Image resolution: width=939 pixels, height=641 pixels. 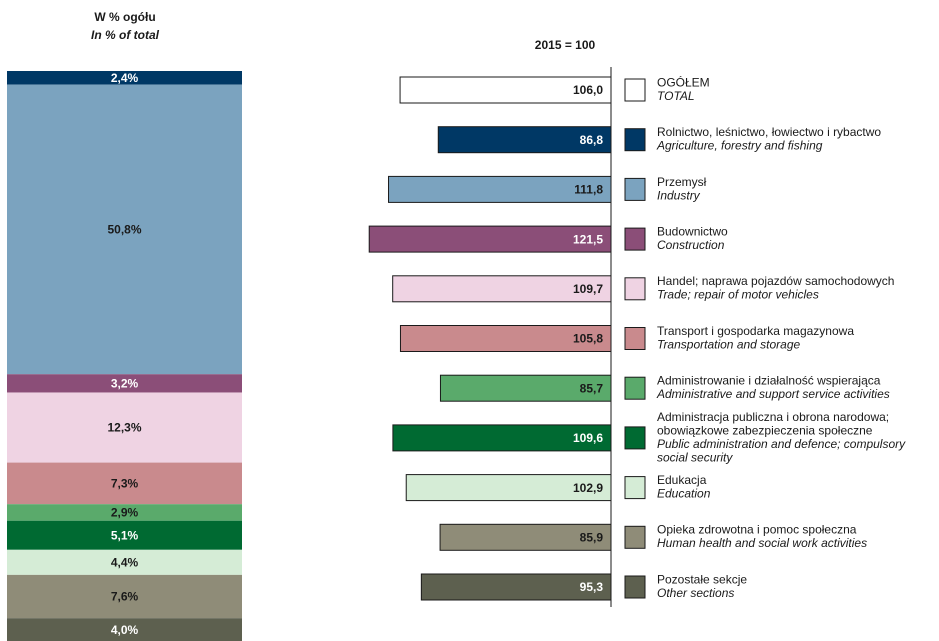 What do you see at coordinates (692, 232) in the screenshot?
I see `legend-label: Budownictwo` at bounding box center [692, 232].